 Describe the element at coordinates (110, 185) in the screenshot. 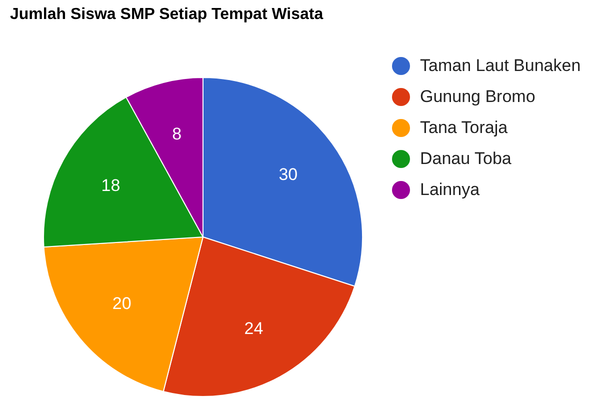

I see `data-label: 18` at that location.